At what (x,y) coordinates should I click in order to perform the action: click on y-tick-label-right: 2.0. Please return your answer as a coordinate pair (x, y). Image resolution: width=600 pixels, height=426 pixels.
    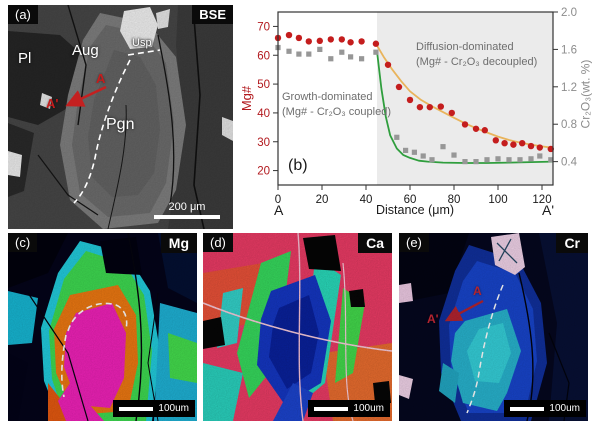
    Looking at the image, I should click on (569, 13).